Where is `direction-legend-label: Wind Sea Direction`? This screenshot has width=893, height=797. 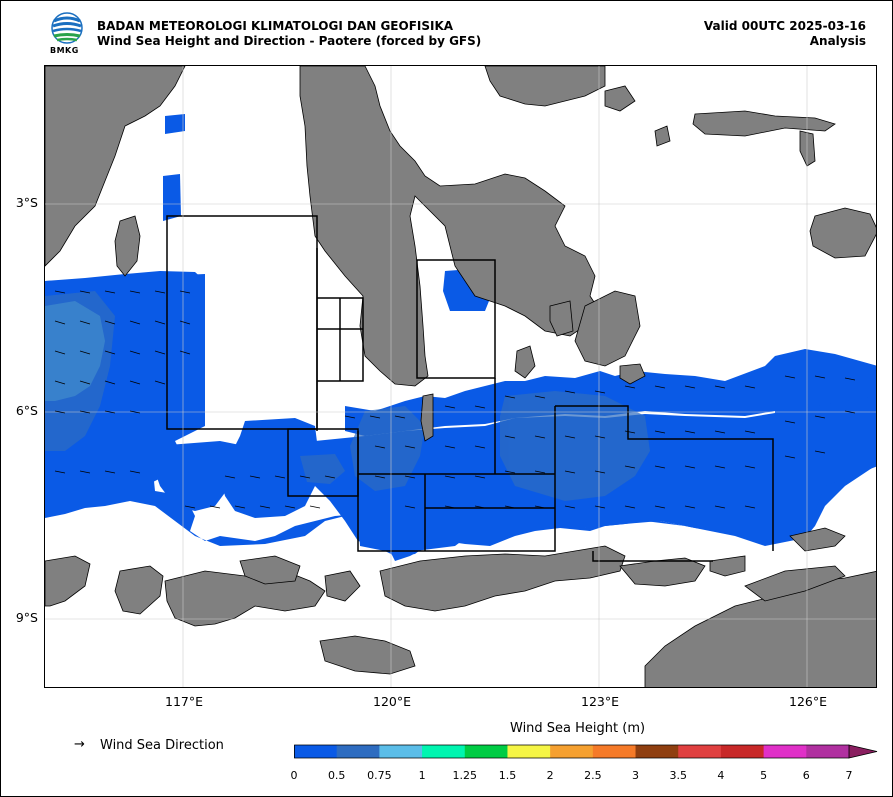 direction-legend-label: Wind Sea Direction is located at coordinates (162, 745).